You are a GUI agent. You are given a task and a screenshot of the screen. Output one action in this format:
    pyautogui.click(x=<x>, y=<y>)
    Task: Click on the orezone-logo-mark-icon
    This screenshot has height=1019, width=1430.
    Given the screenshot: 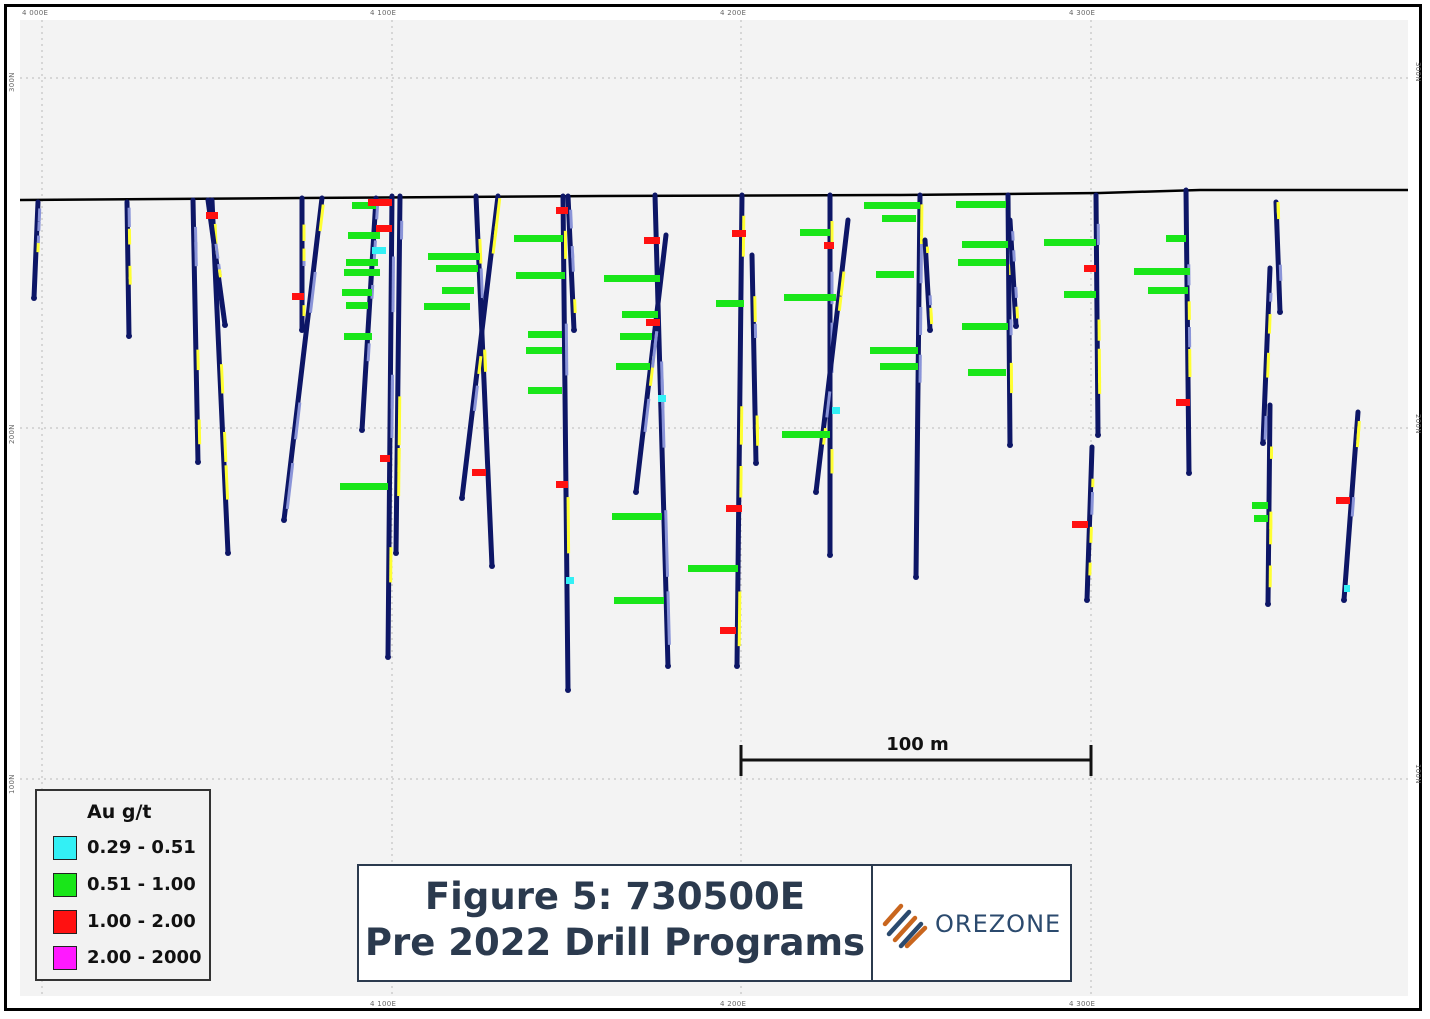 What is the action you would take?
    pyautogui.click(x=905, y=926)
    